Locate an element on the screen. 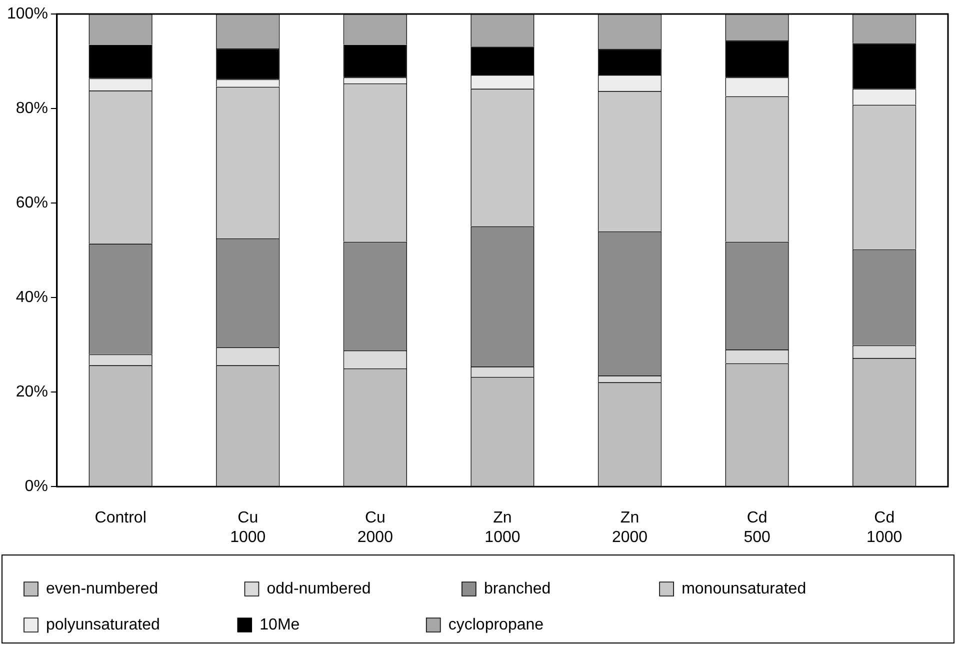 The width and height of the screenshot is (956, 649). legend-label: cyclopropane is located at coordinates (531, 625).